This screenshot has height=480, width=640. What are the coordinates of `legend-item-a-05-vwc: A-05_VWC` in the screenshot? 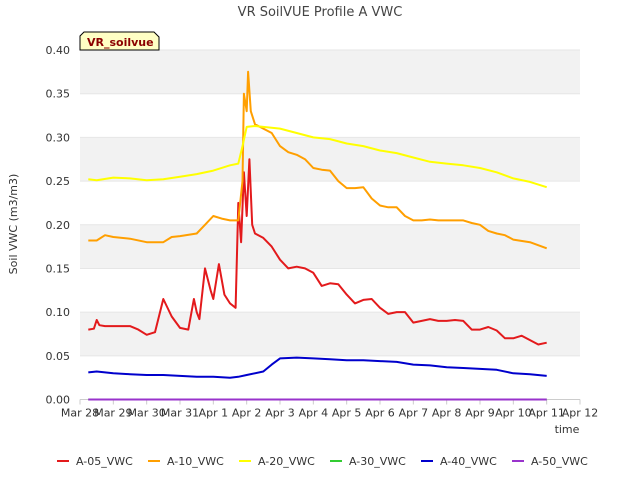 It's located at (95, 461).